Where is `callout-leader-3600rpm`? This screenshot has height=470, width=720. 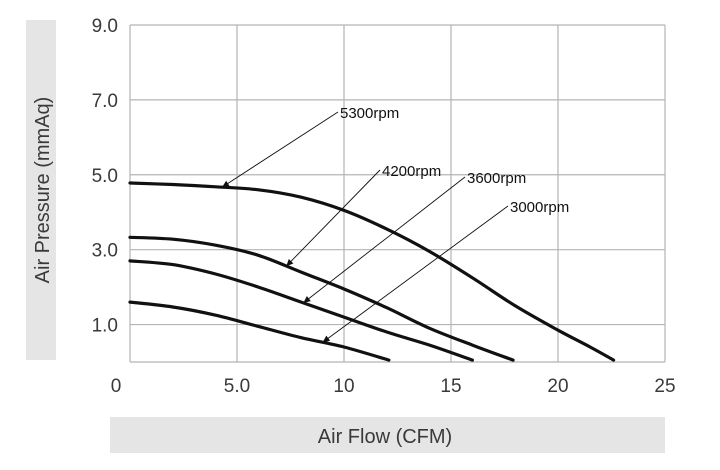 callout-leader-3600rpm is located at coordinates (384, 240).